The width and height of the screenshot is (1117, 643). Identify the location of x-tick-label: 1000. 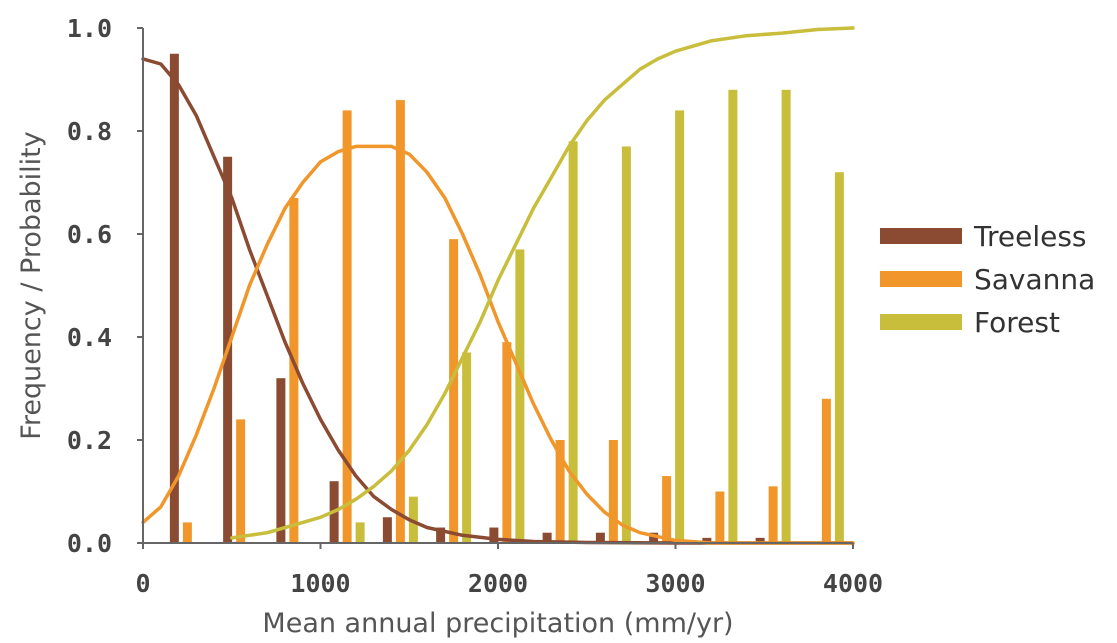
(320, 583).